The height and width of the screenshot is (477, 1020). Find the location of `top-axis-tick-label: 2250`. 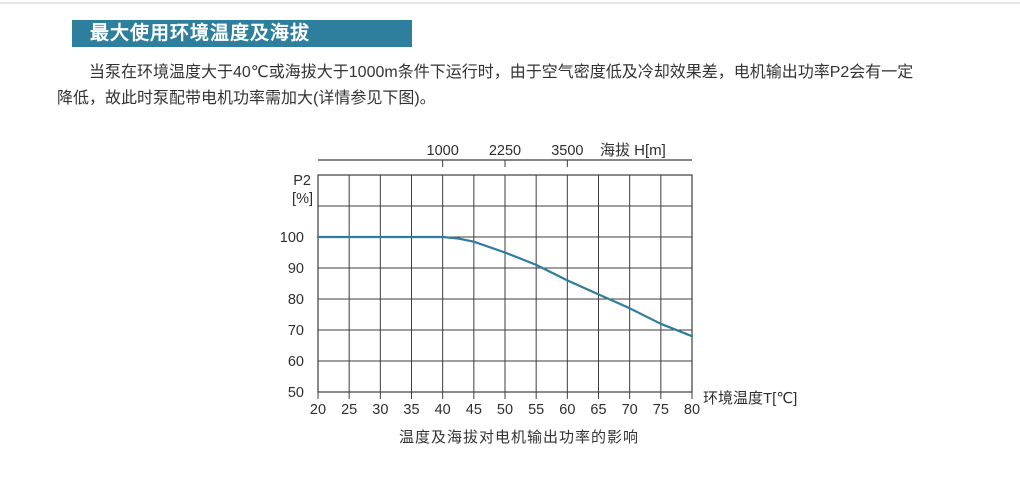

top-axis-tick-label: 2250 is located at coordinates (505, 151).